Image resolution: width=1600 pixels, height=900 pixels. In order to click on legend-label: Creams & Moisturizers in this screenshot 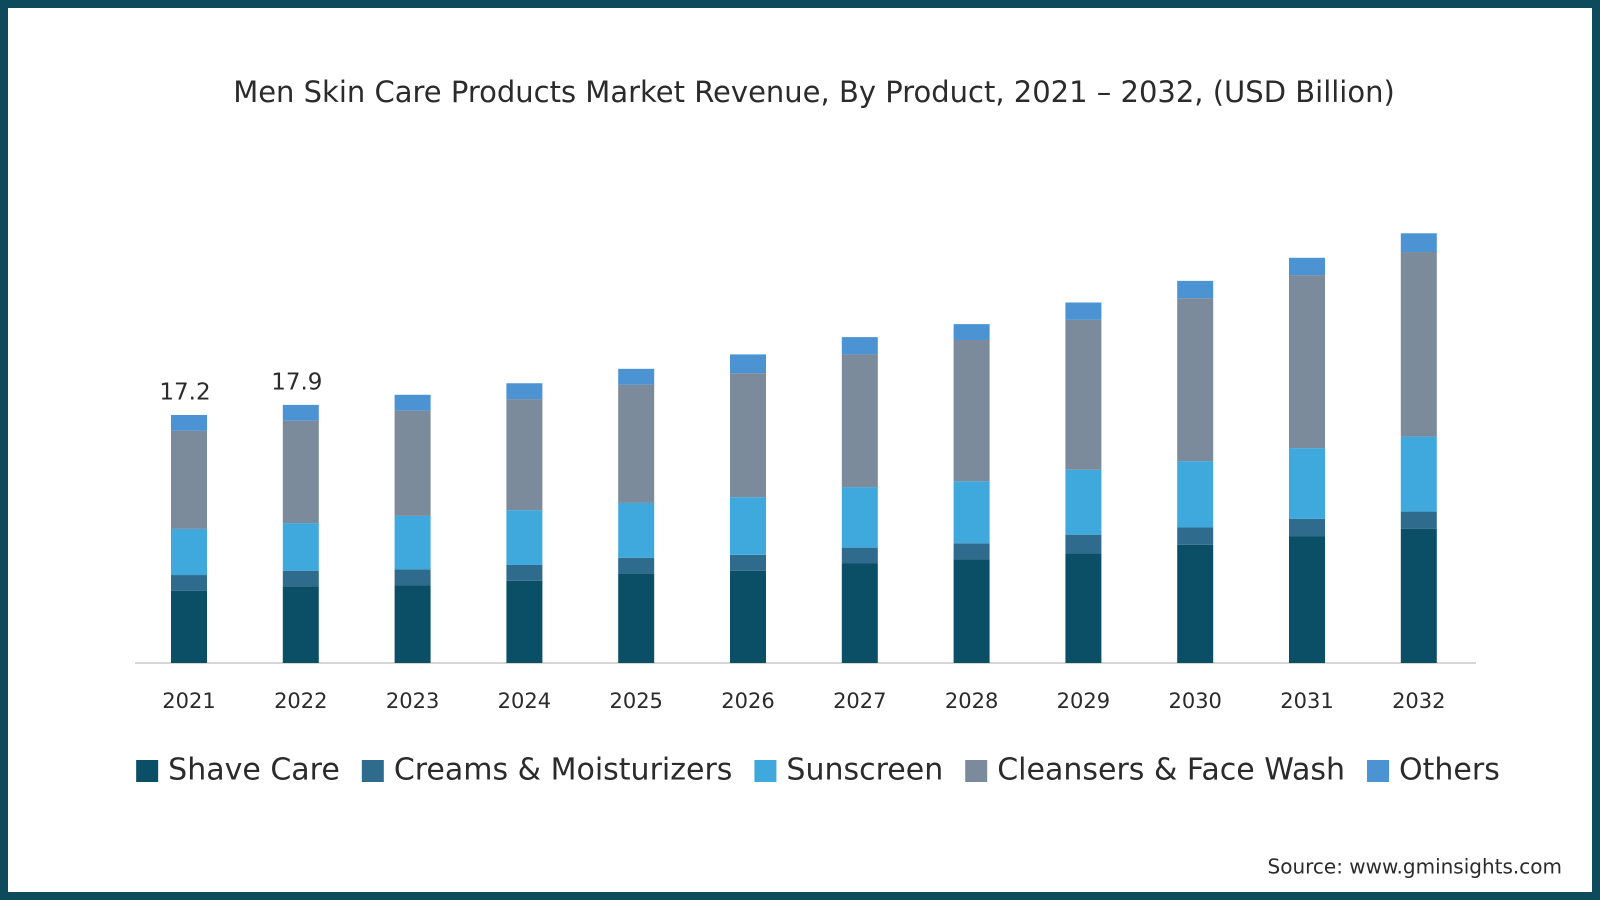, I will do `click(563, 770)`.